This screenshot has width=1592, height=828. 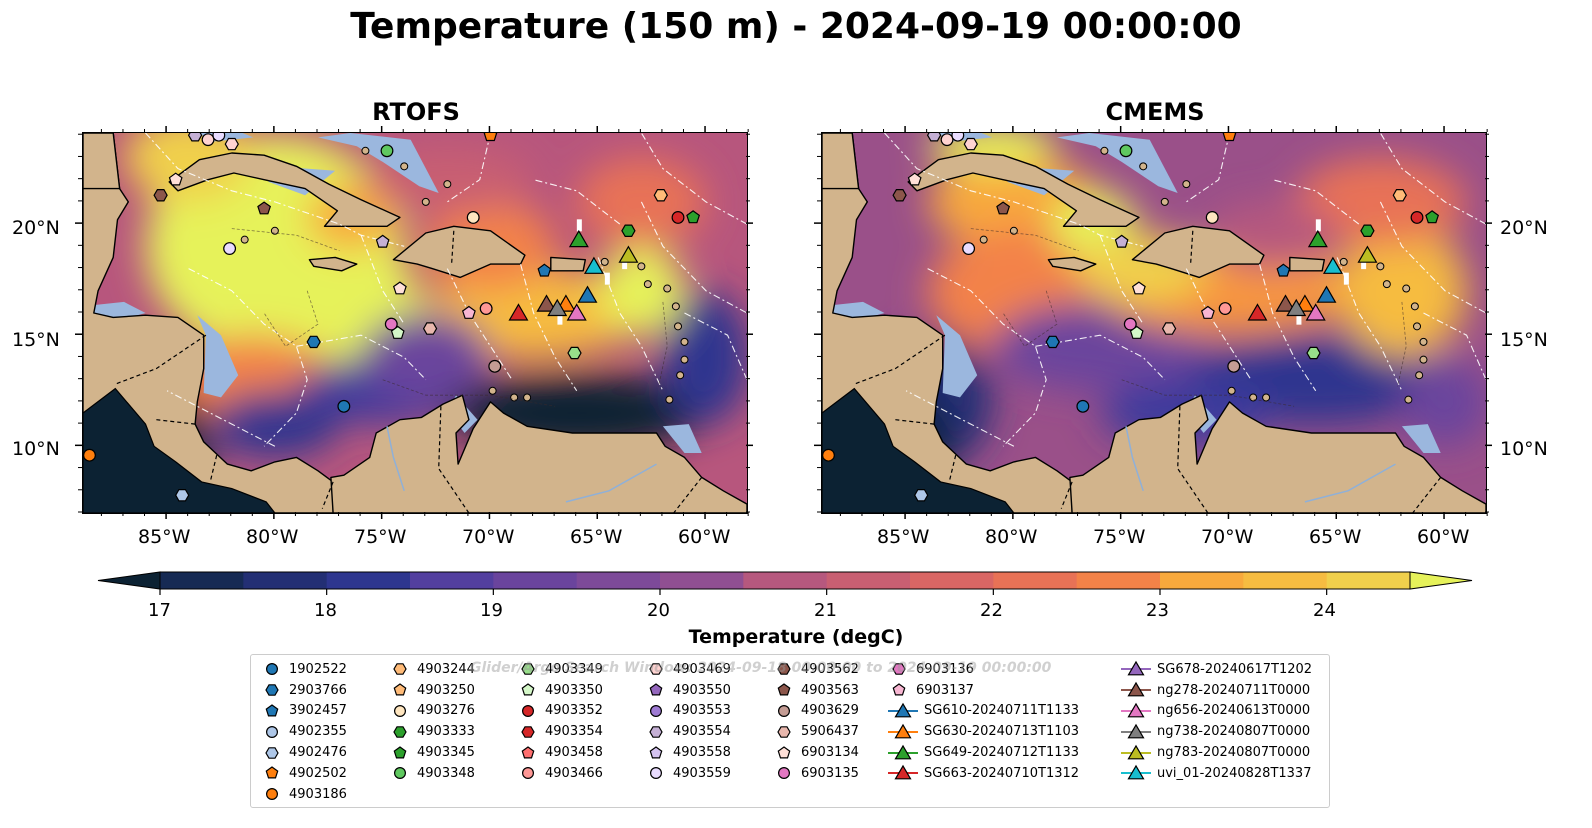 I want to click on legend-label: 4903563, so click(x=830, y=690).